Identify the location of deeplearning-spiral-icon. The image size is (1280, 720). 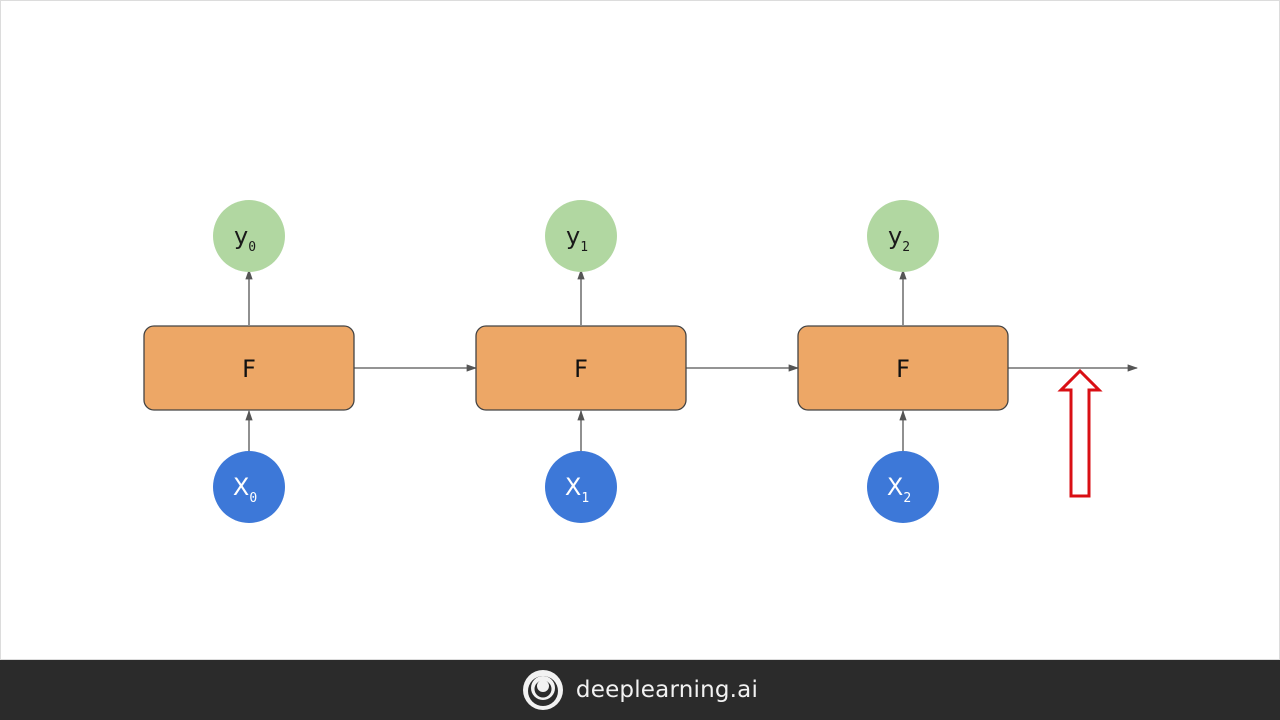
(542, 690).